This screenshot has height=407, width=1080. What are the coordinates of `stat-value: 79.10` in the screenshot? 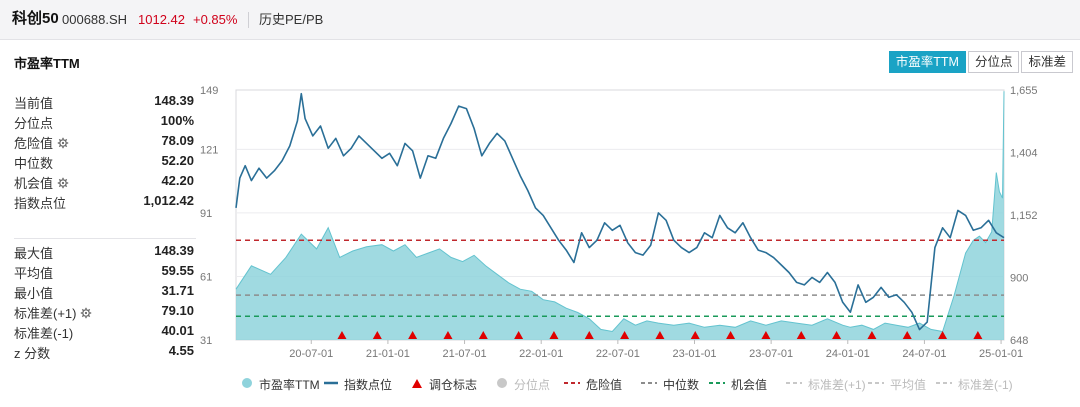 It's located at (177, 310).